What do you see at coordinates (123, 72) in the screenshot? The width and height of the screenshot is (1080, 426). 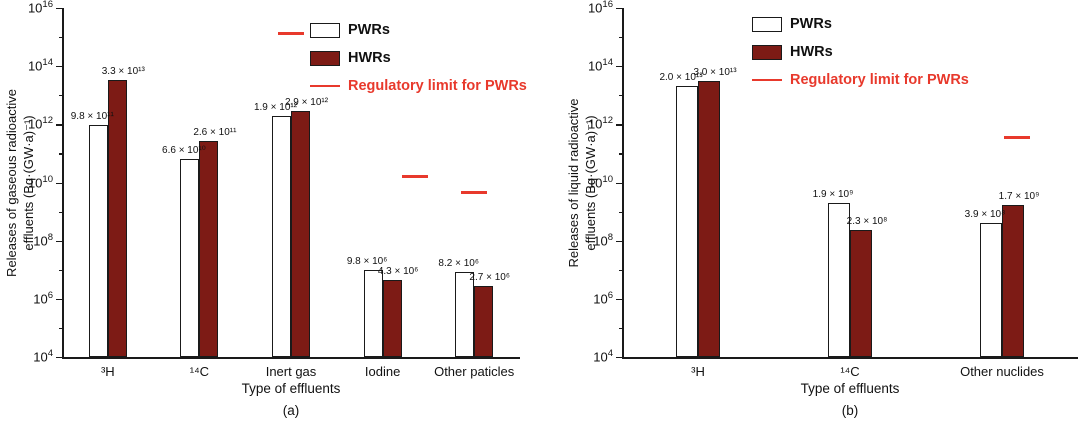 I see `bar-value-label-hwr: 3.3 × 10¹³` at bounding box center [123, 72].